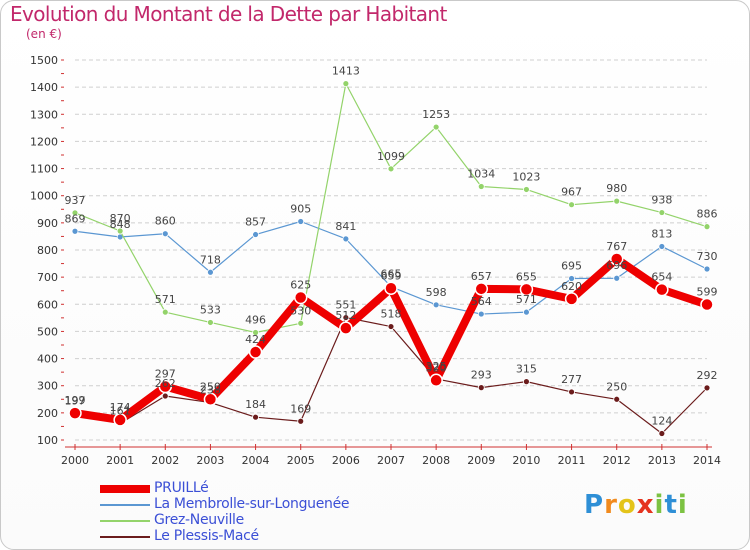  What do you see at coordinates (300, 209) in the screenshot?
I see `data-label: 905` at bounding box center [300, 209].